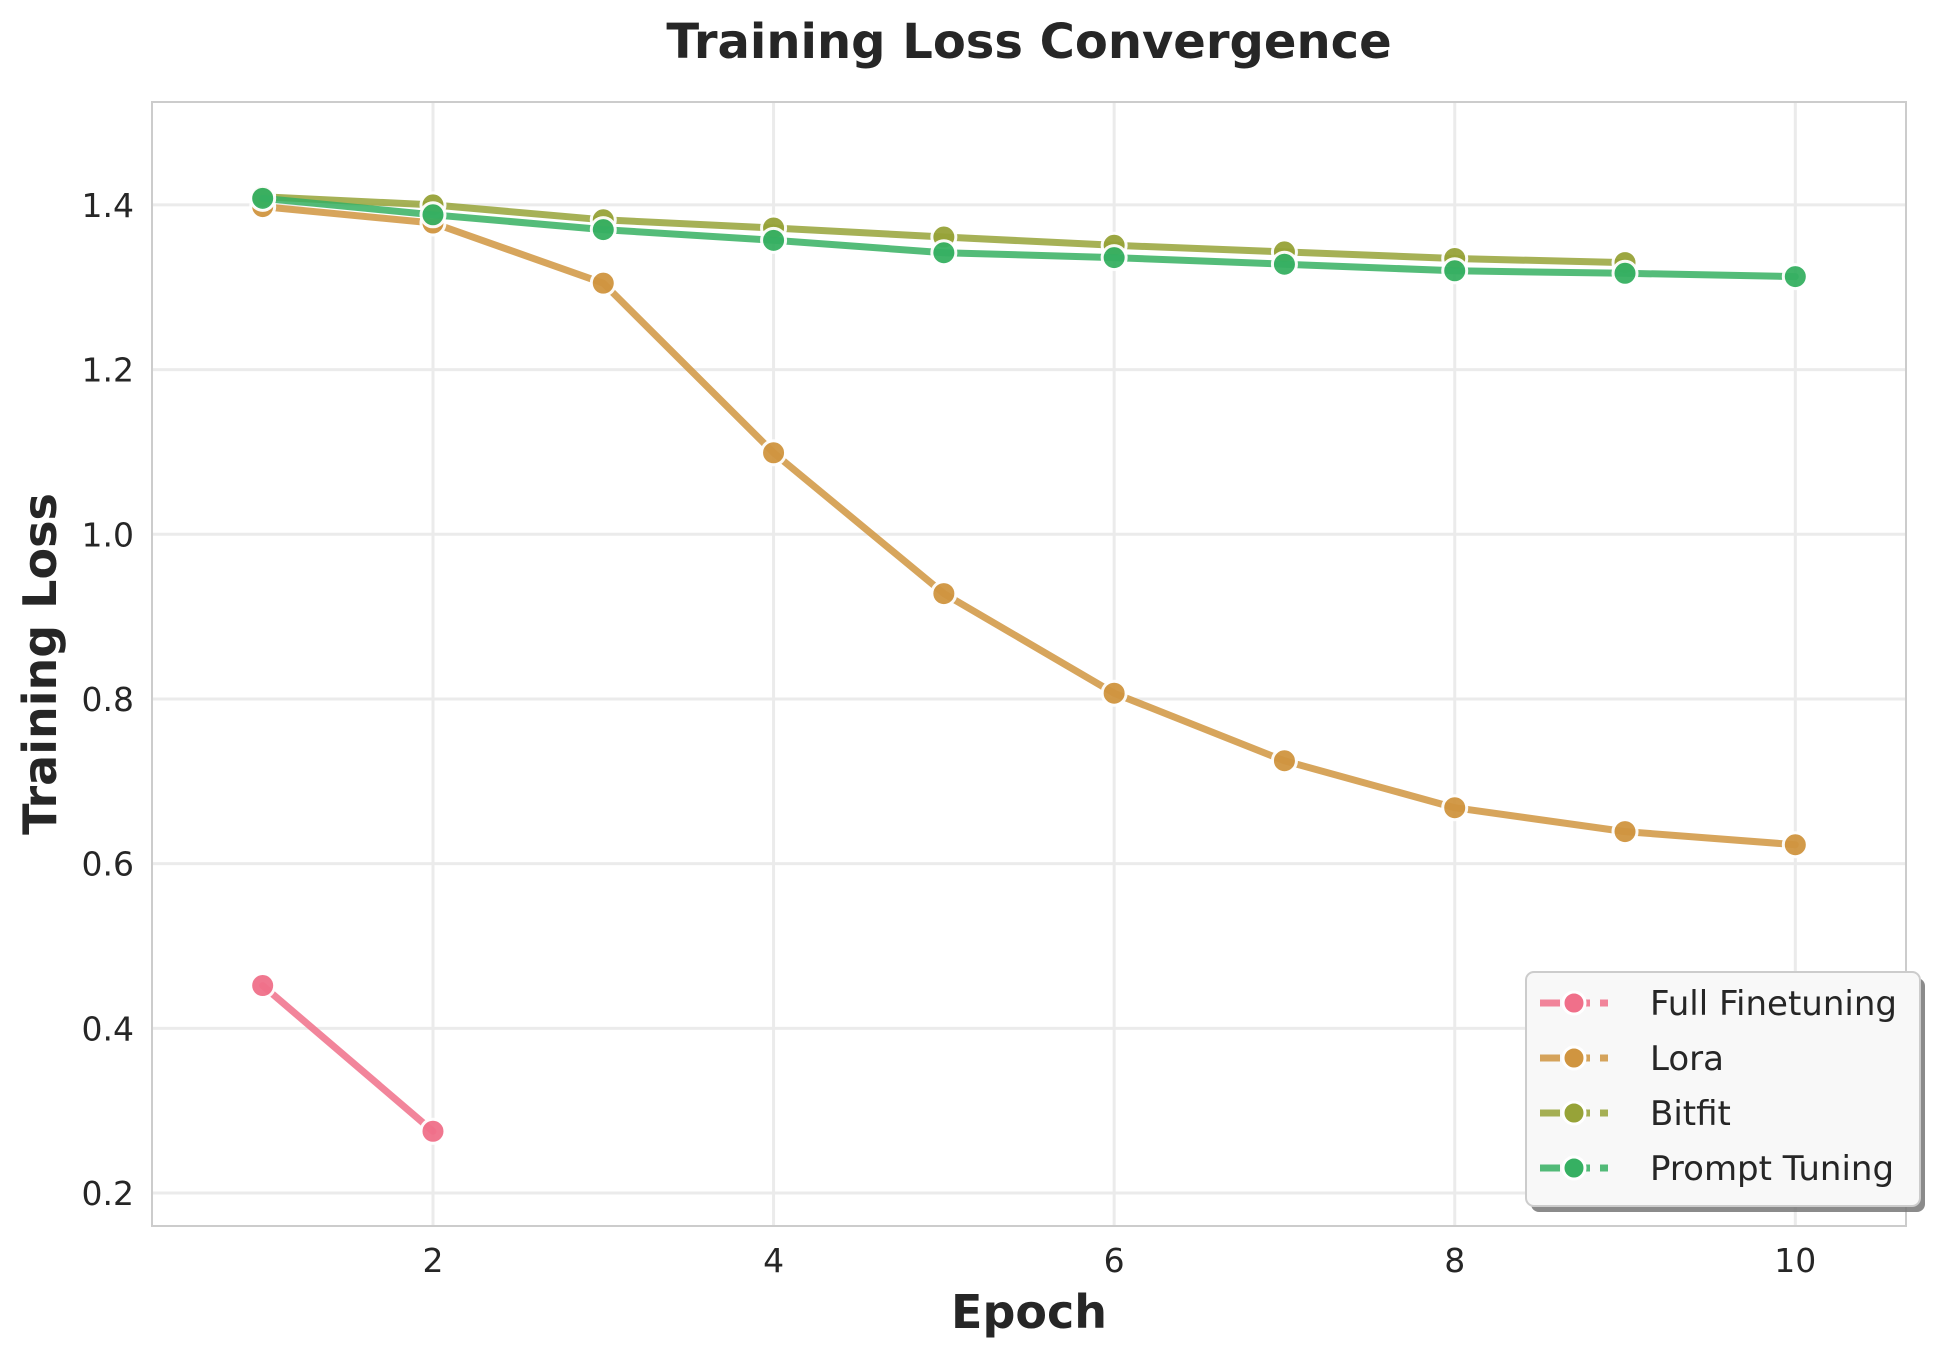 This screenshot has height=1356, width=1956. What do you see at coordinates (1772, 1169) in the screenshot?
I see `legend-label: Prompt Tuning` at bounding box center [1772, 1169].